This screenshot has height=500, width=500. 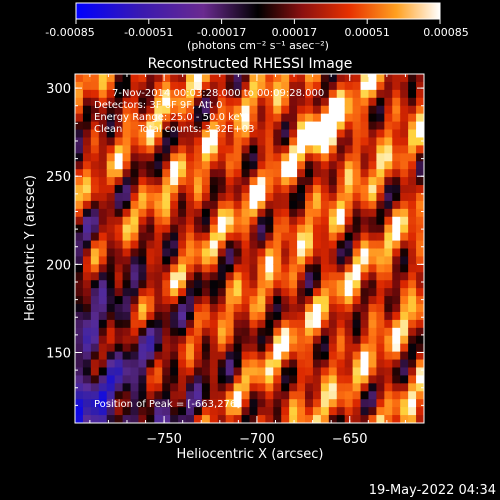 I want to click on colorbar, so click(x=258, y=11).